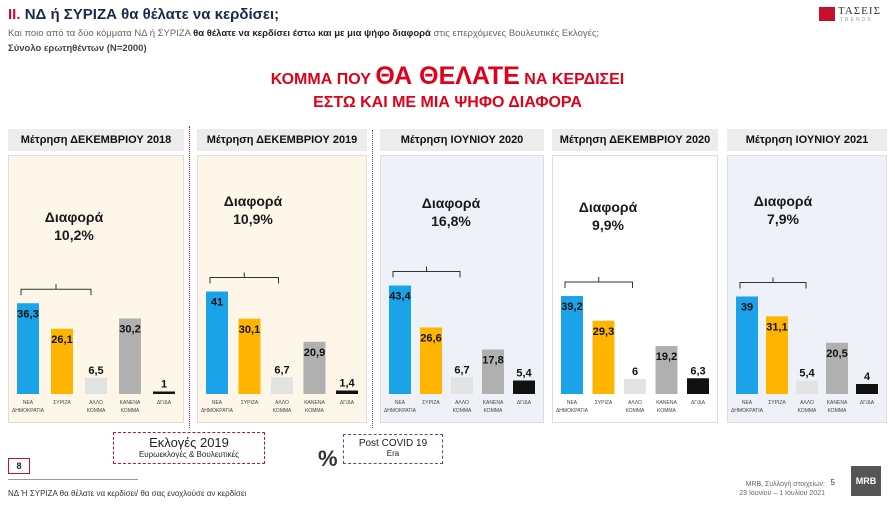 Image resolution: width=895 pixels, height=510 pixels. What do you see at coordinates (850, 15) in the screenshot?
I see `tasis-logo: ΤΑΣΕΙΣ TRENDS` at bounding box center [850, 15].